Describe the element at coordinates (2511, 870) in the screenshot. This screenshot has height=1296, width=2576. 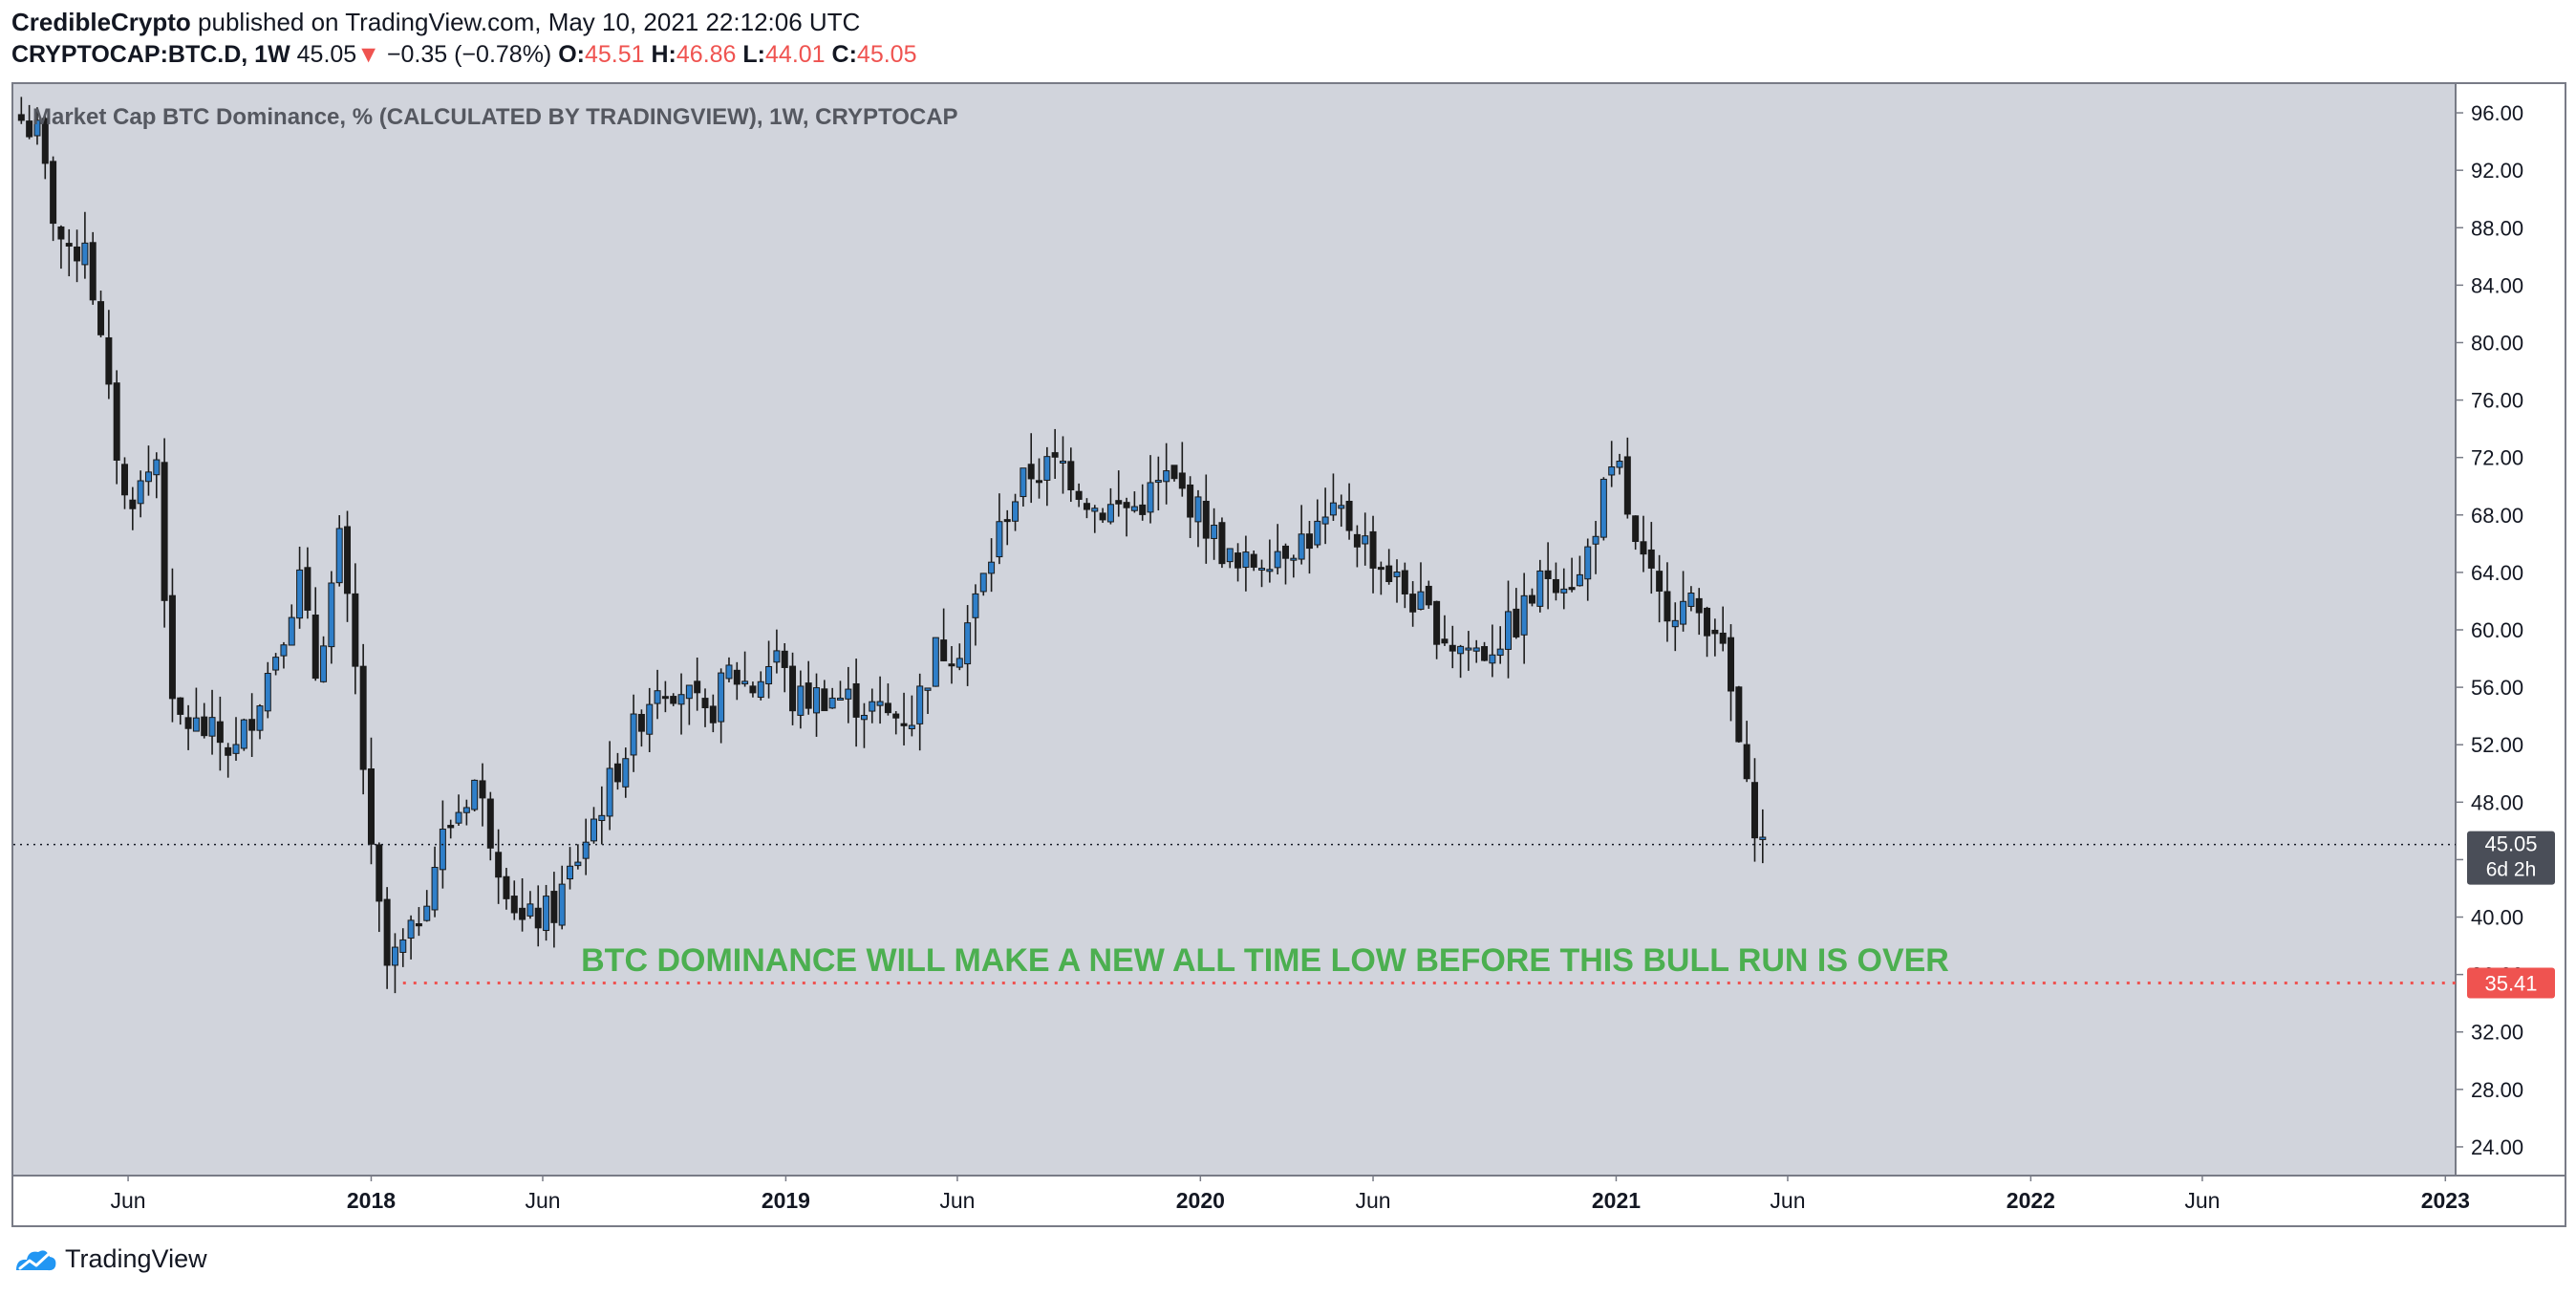
I see `countdown-label: 6d 2h` at that location.